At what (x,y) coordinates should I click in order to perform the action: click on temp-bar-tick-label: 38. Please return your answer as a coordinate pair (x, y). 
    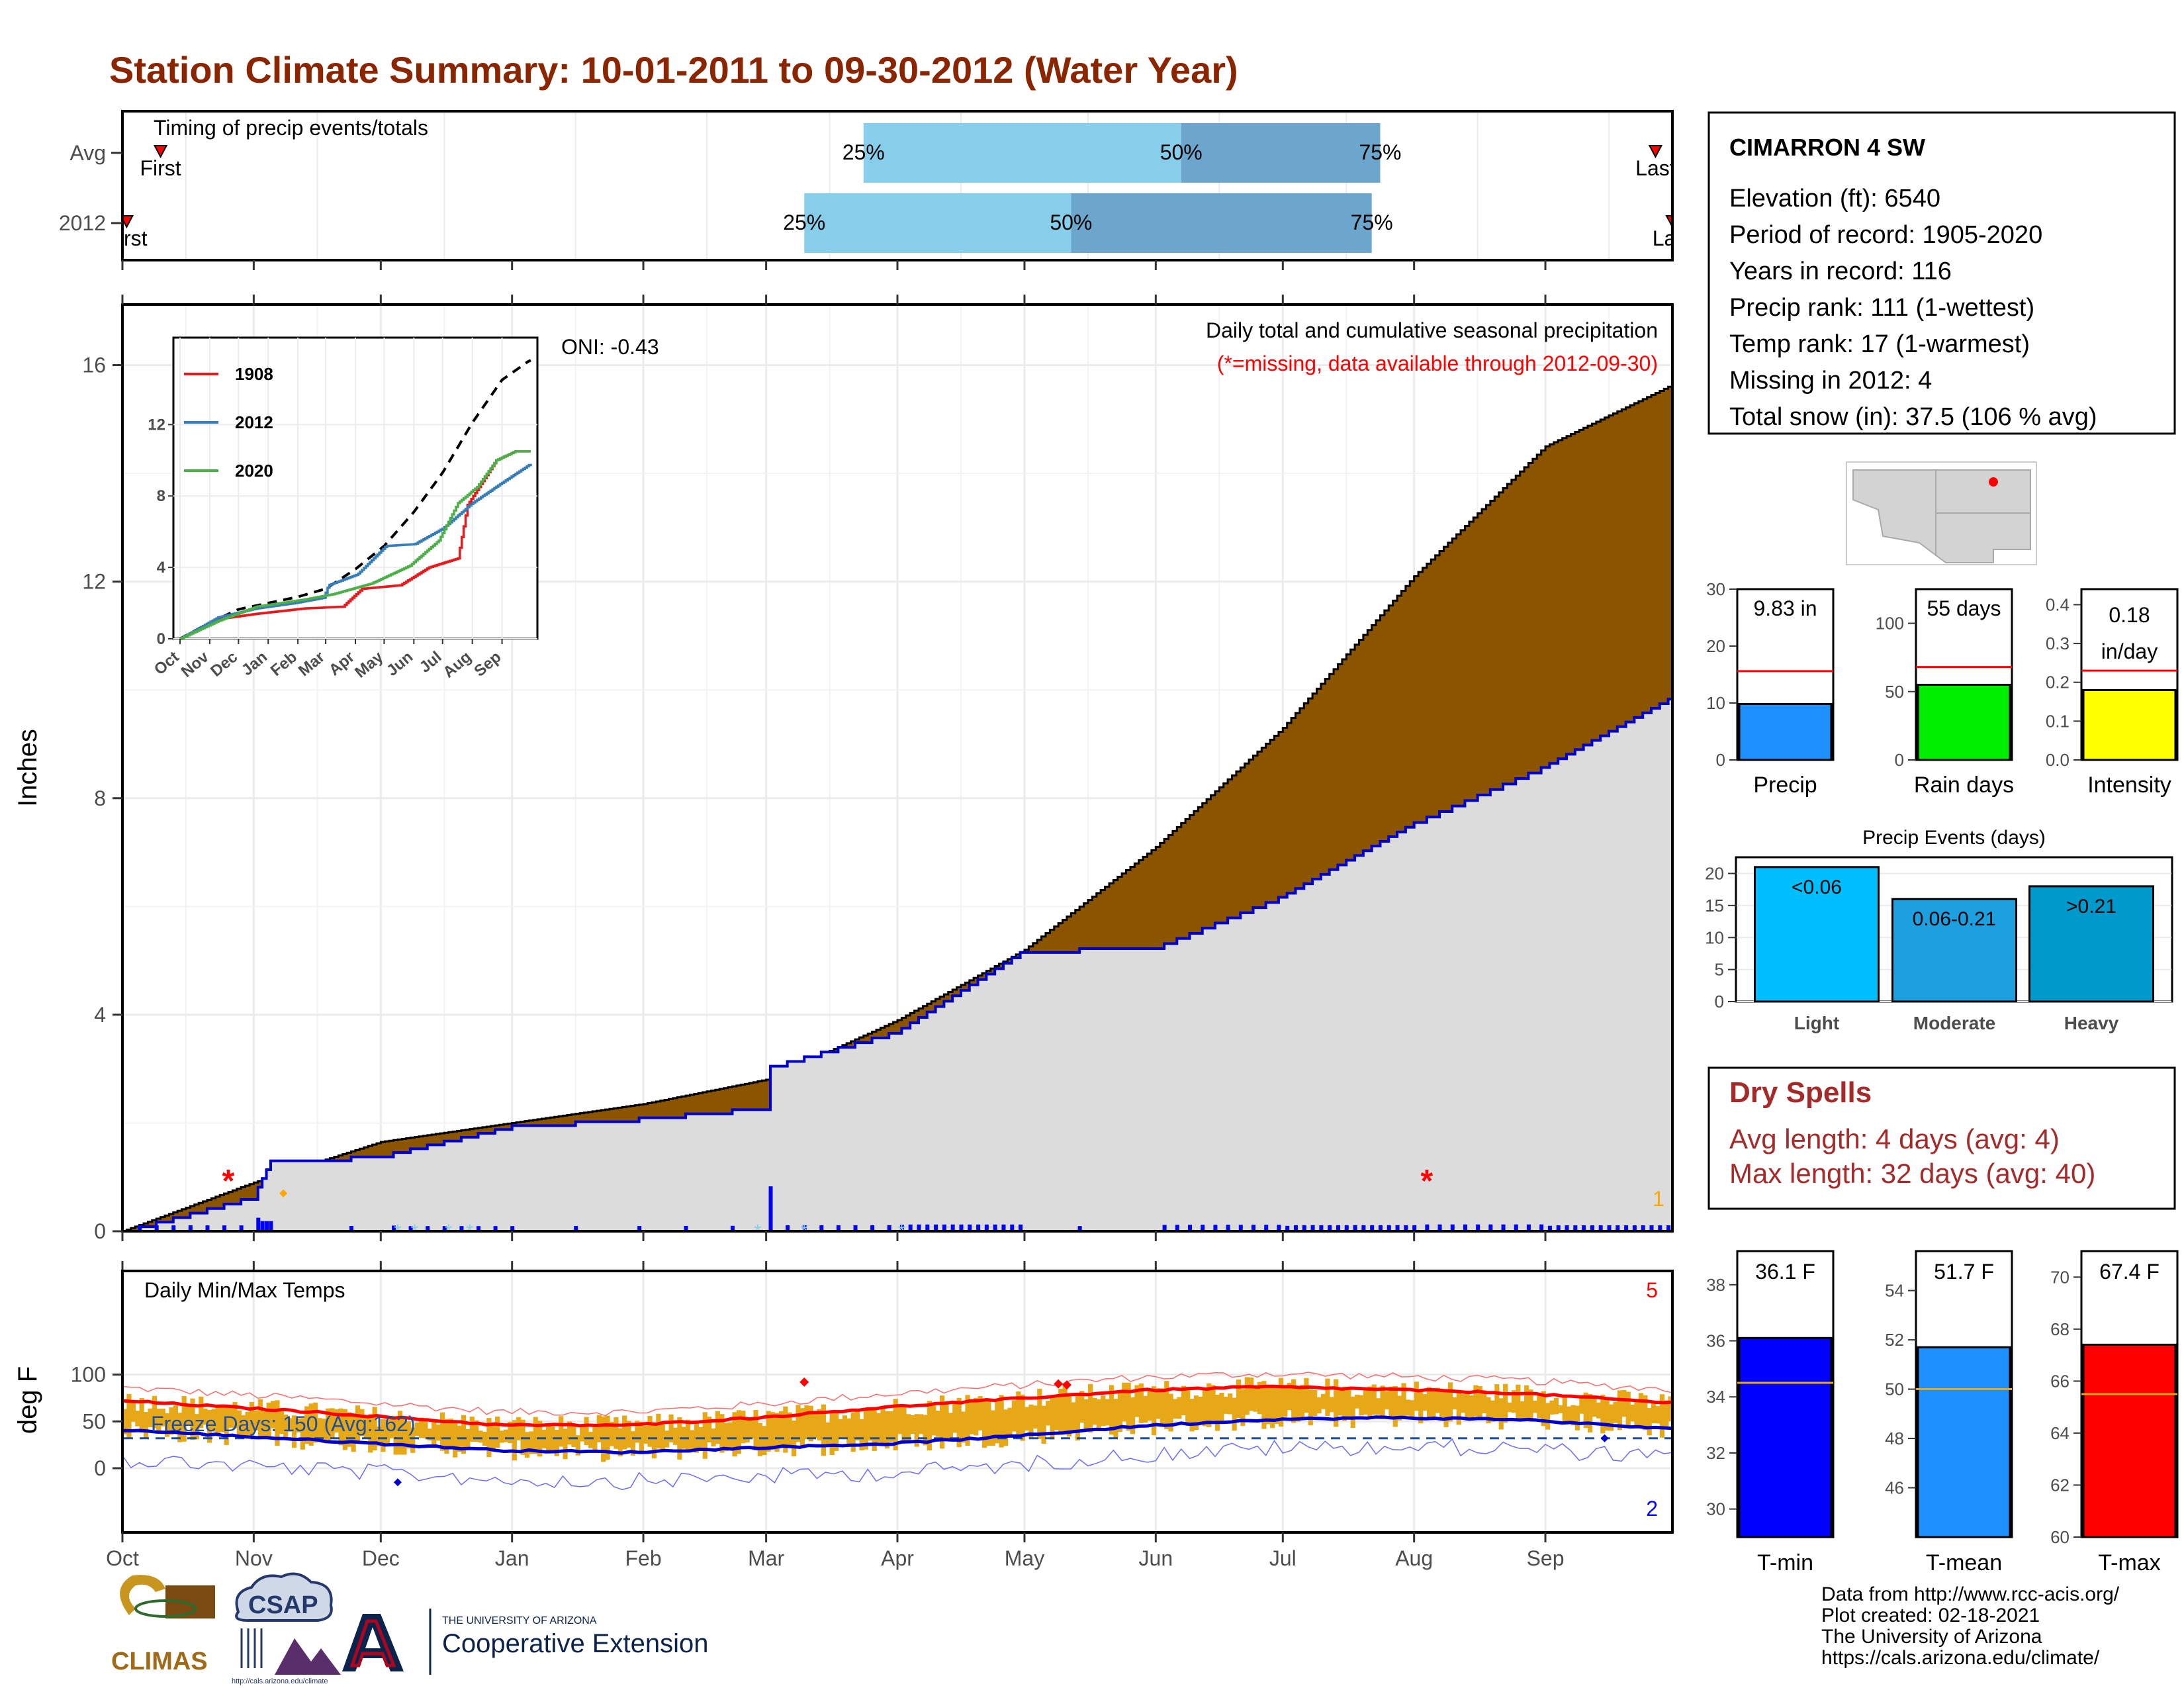
    Looking at the image, I should click on (1715, 1285).